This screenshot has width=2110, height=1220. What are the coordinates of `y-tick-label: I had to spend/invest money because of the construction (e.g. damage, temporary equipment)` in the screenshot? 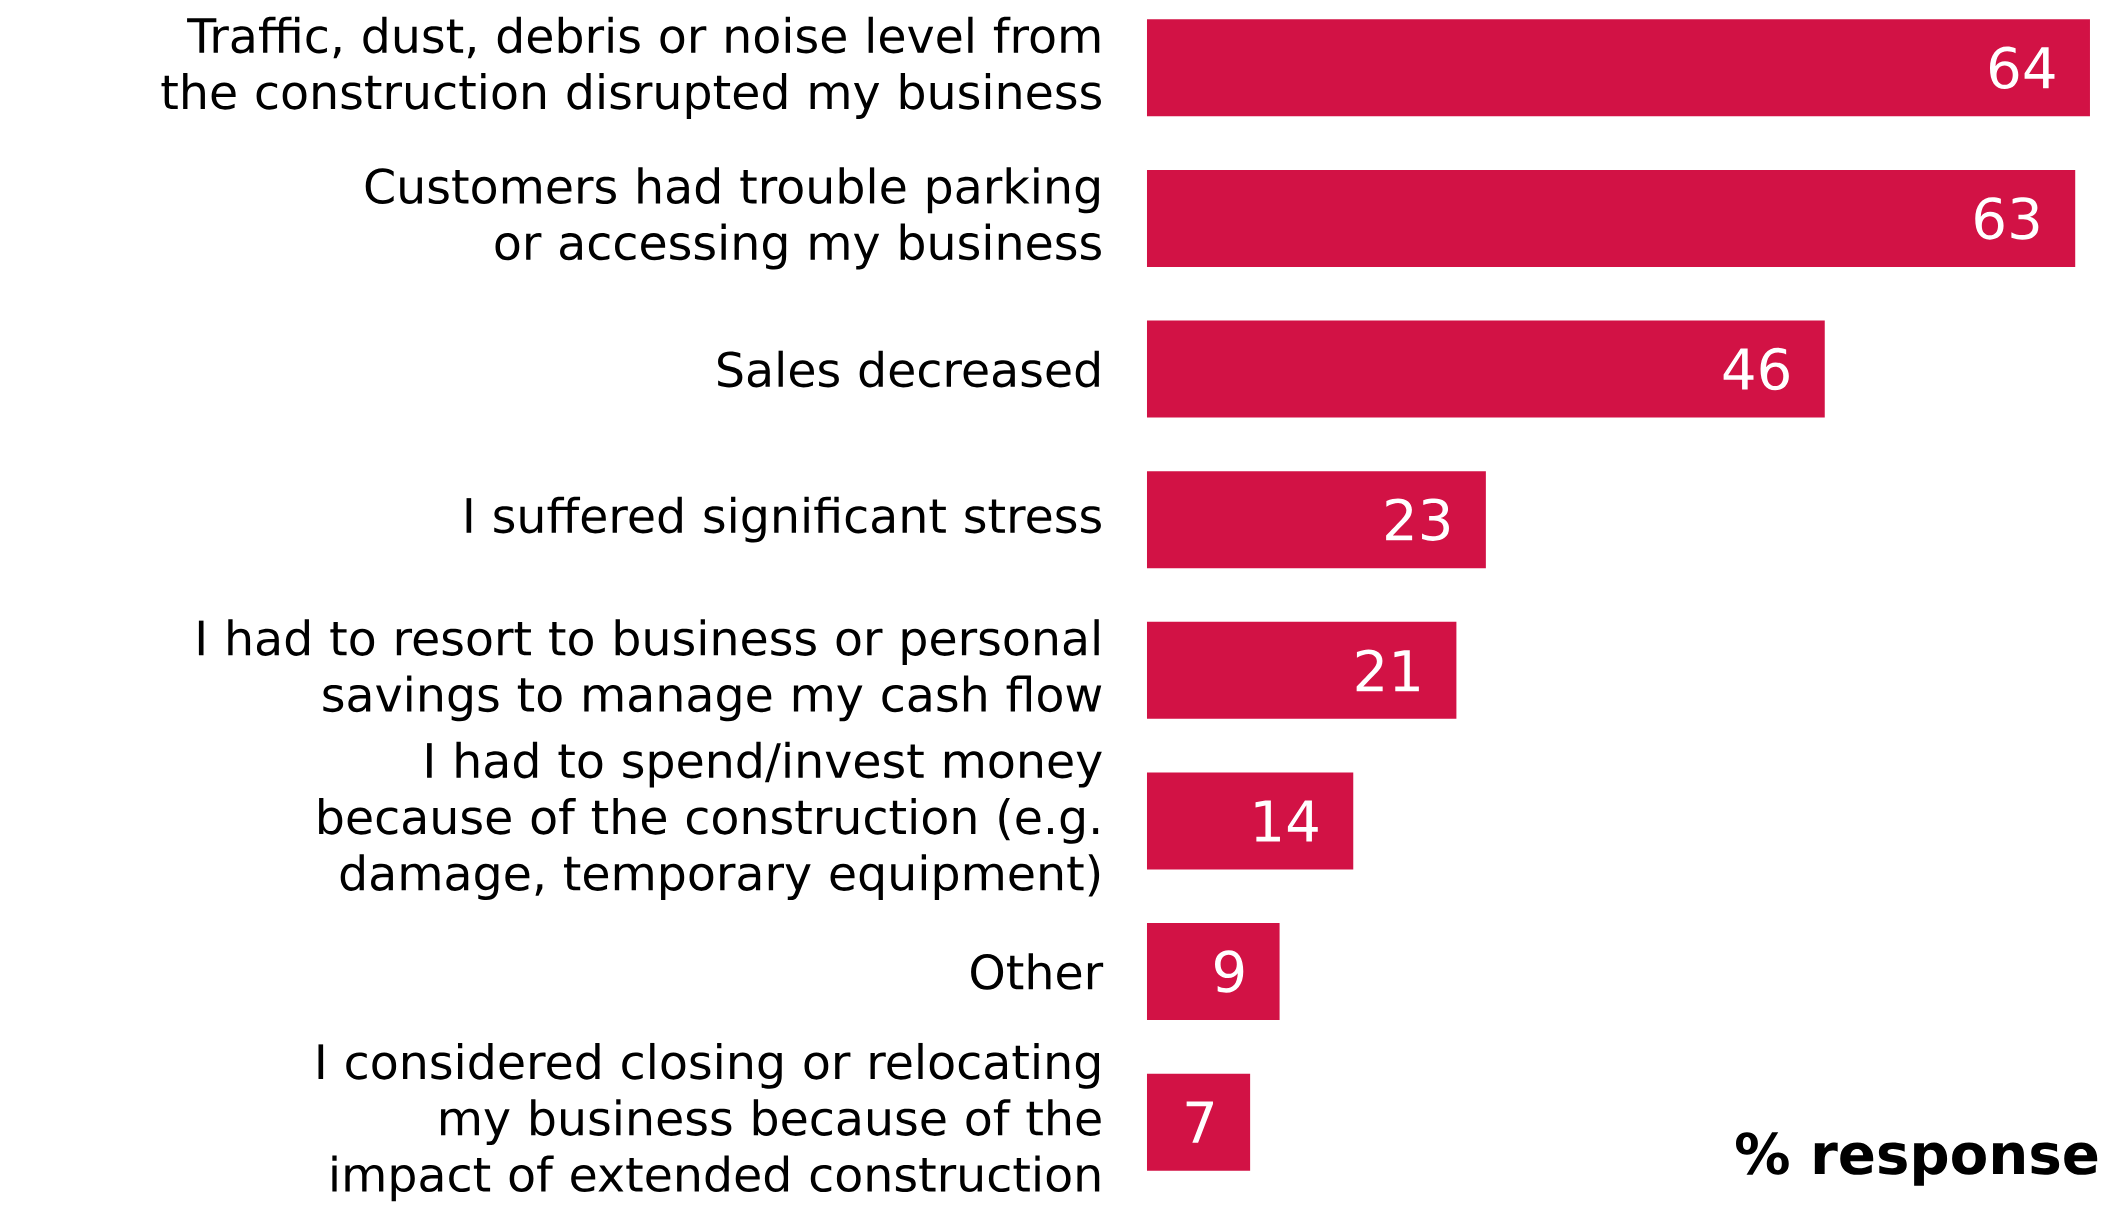 It's located at (710, 821).